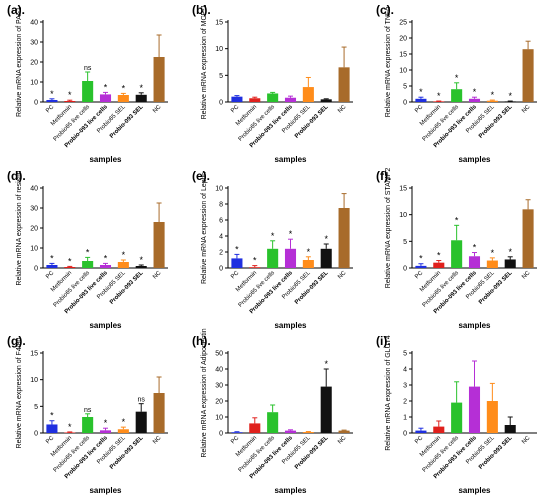  Describe the element at coordinates (221, 221) in the screenshot. I see `y-tick-label: 6` at that location.